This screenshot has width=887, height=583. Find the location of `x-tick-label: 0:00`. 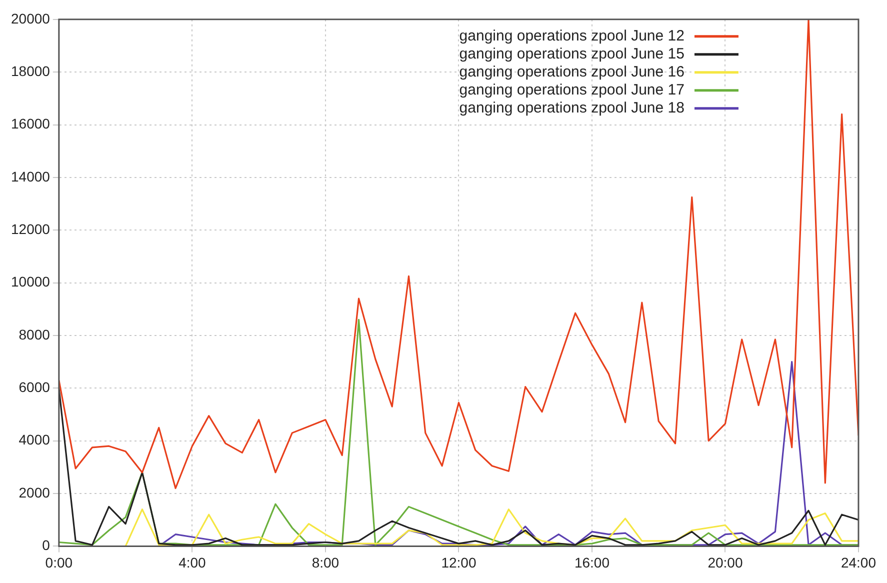

x-tick-label: 0:00 is located at coordinates (59, 562).